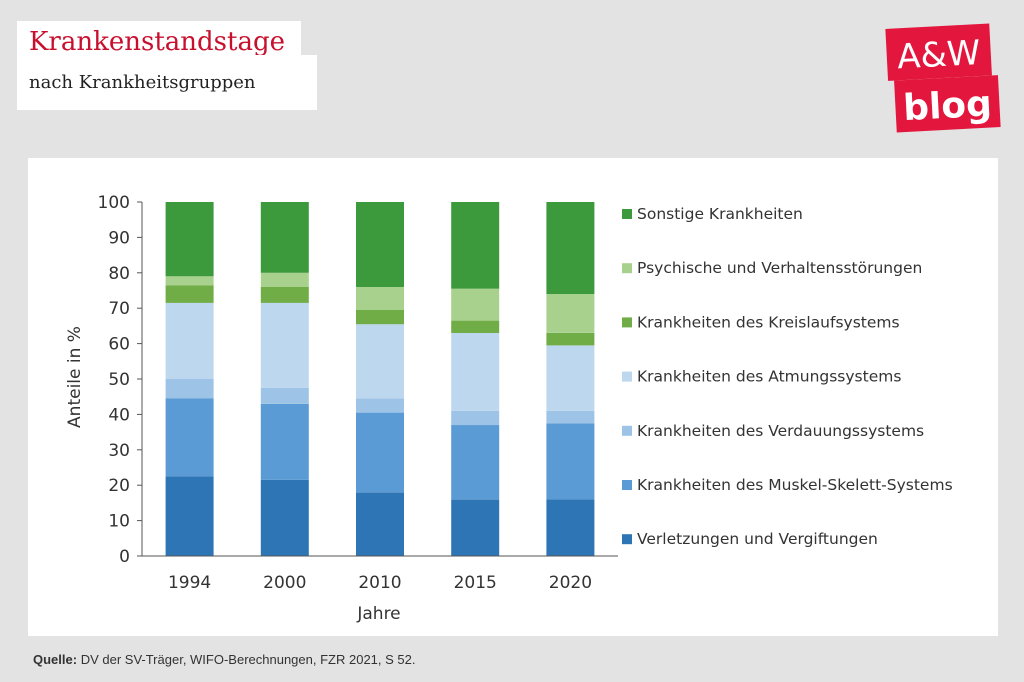 The width and height of the screenshot is (1024, 682). Describe the element at coordinates (119, 415) in the screenshot. I see `y-tick-label: 40` at that location.